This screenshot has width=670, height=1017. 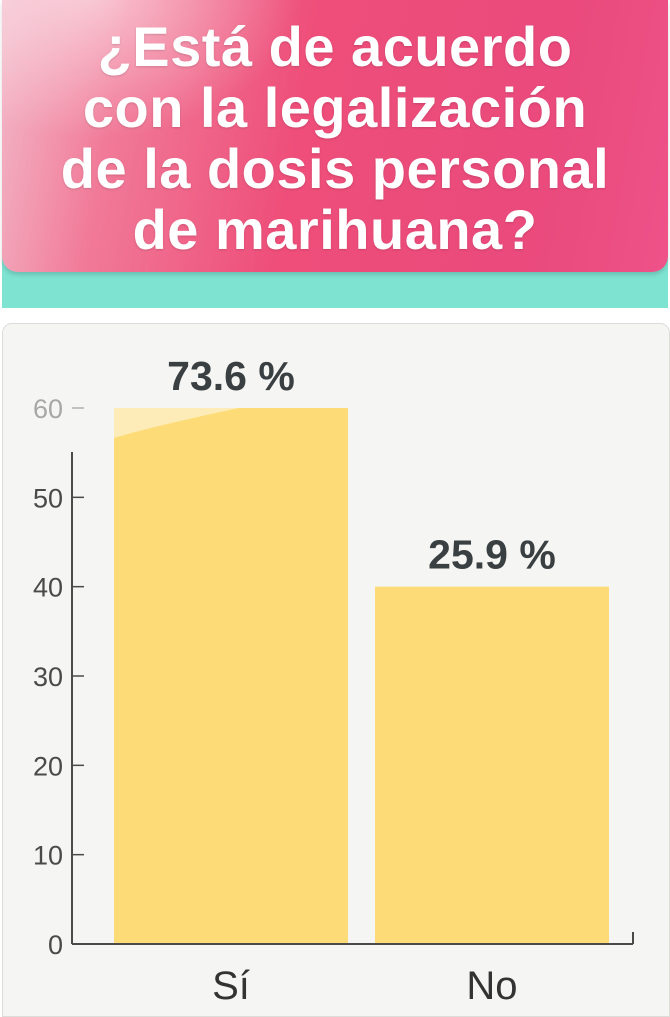 What do you see at coordinates (492, 555) in the screenshot?
I see `data-label-no: 25.9 %` at bounding box center [492, 555].